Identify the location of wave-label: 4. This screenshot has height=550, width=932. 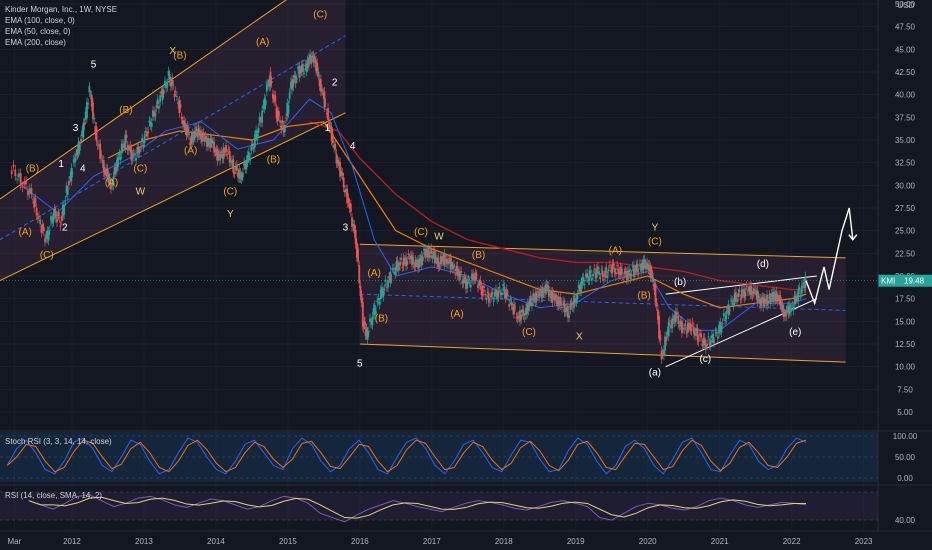
(83, 169).